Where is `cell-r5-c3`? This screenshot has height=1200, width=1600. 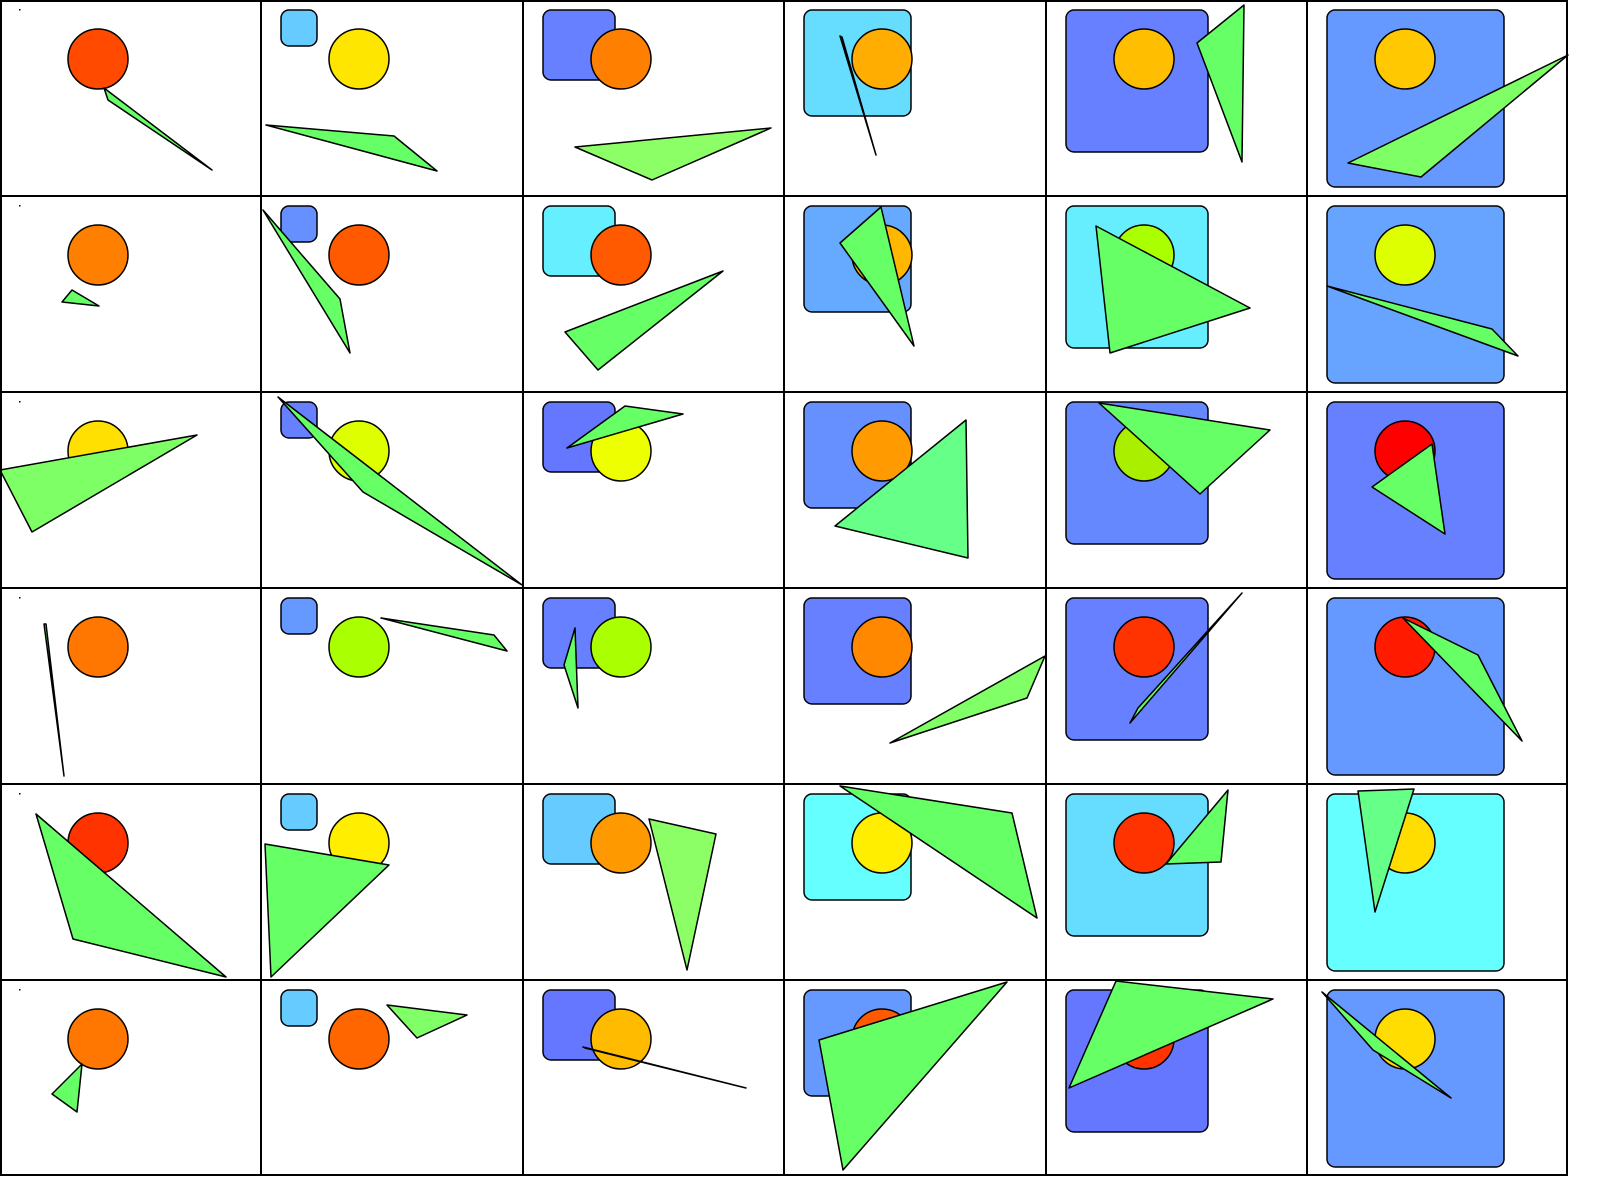 cell-r5-c3 is located at coordinates (629, 882).